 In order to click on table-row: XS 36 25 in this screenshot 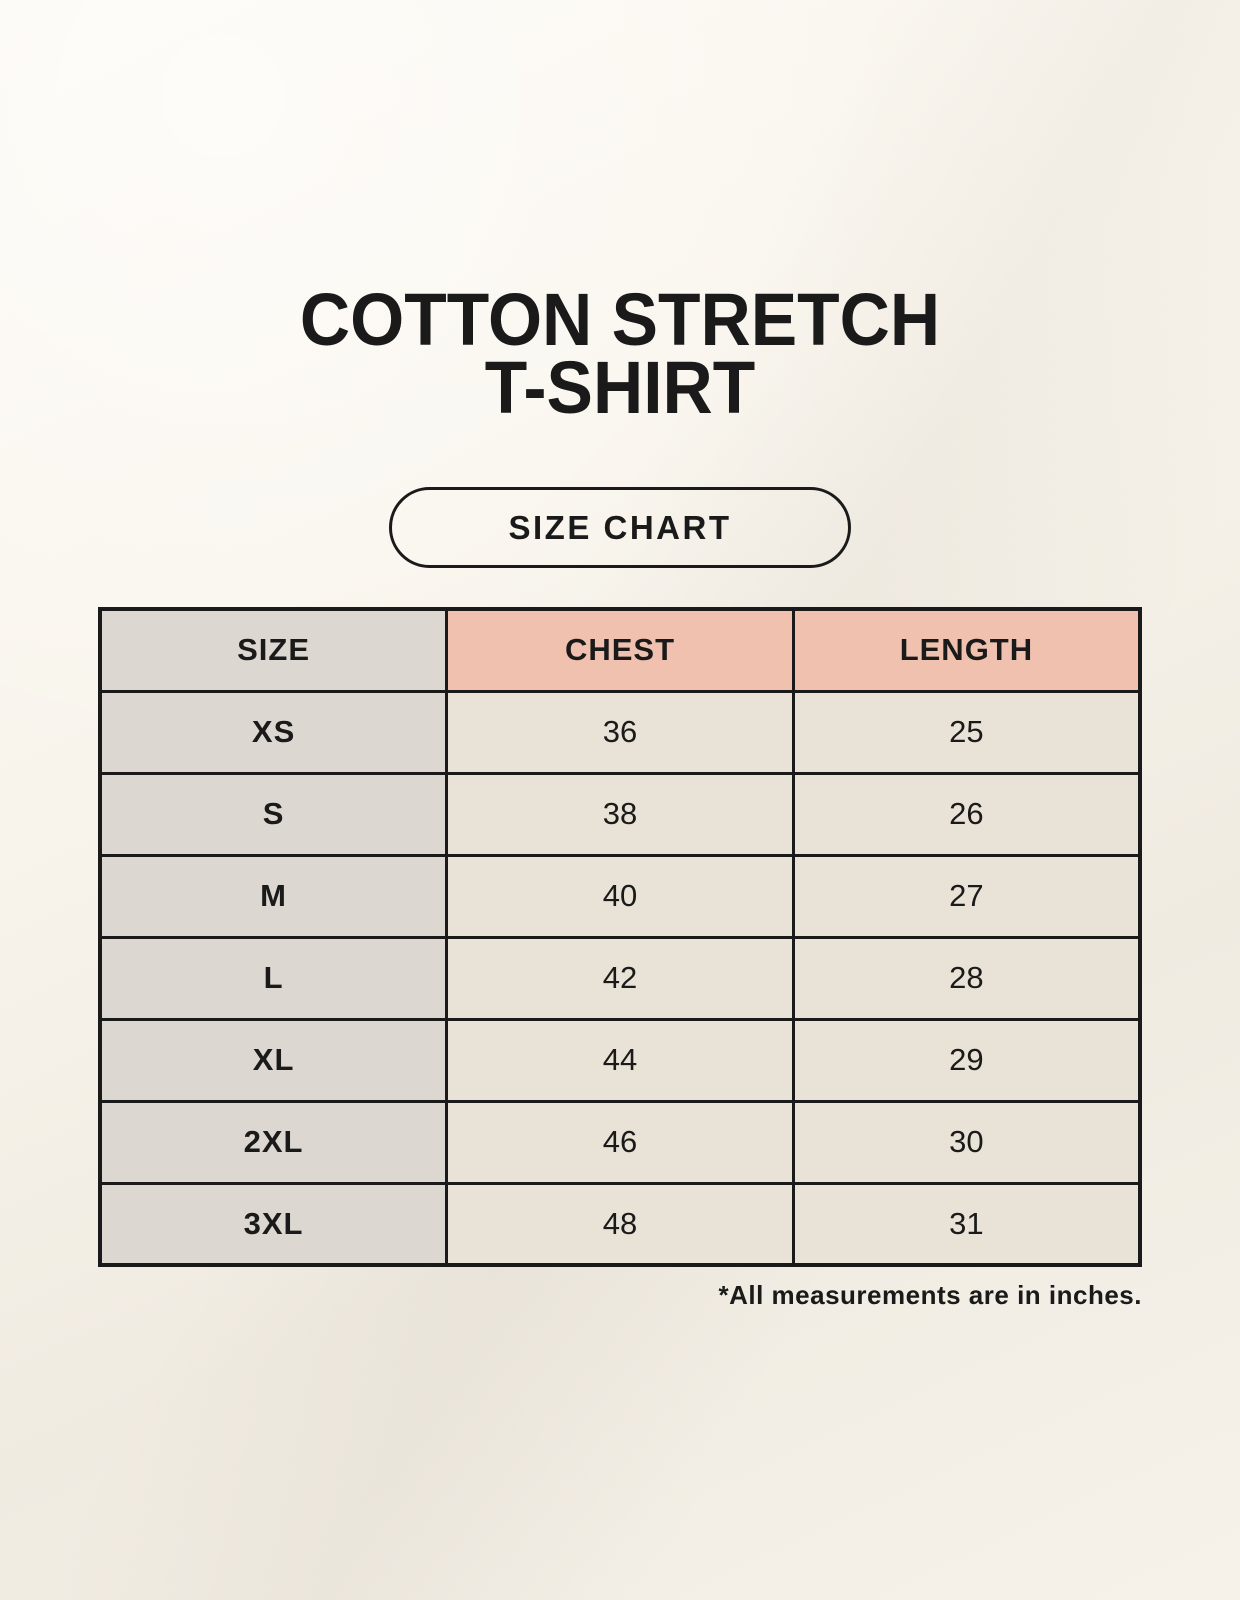, I will do `click(620, 732)`.